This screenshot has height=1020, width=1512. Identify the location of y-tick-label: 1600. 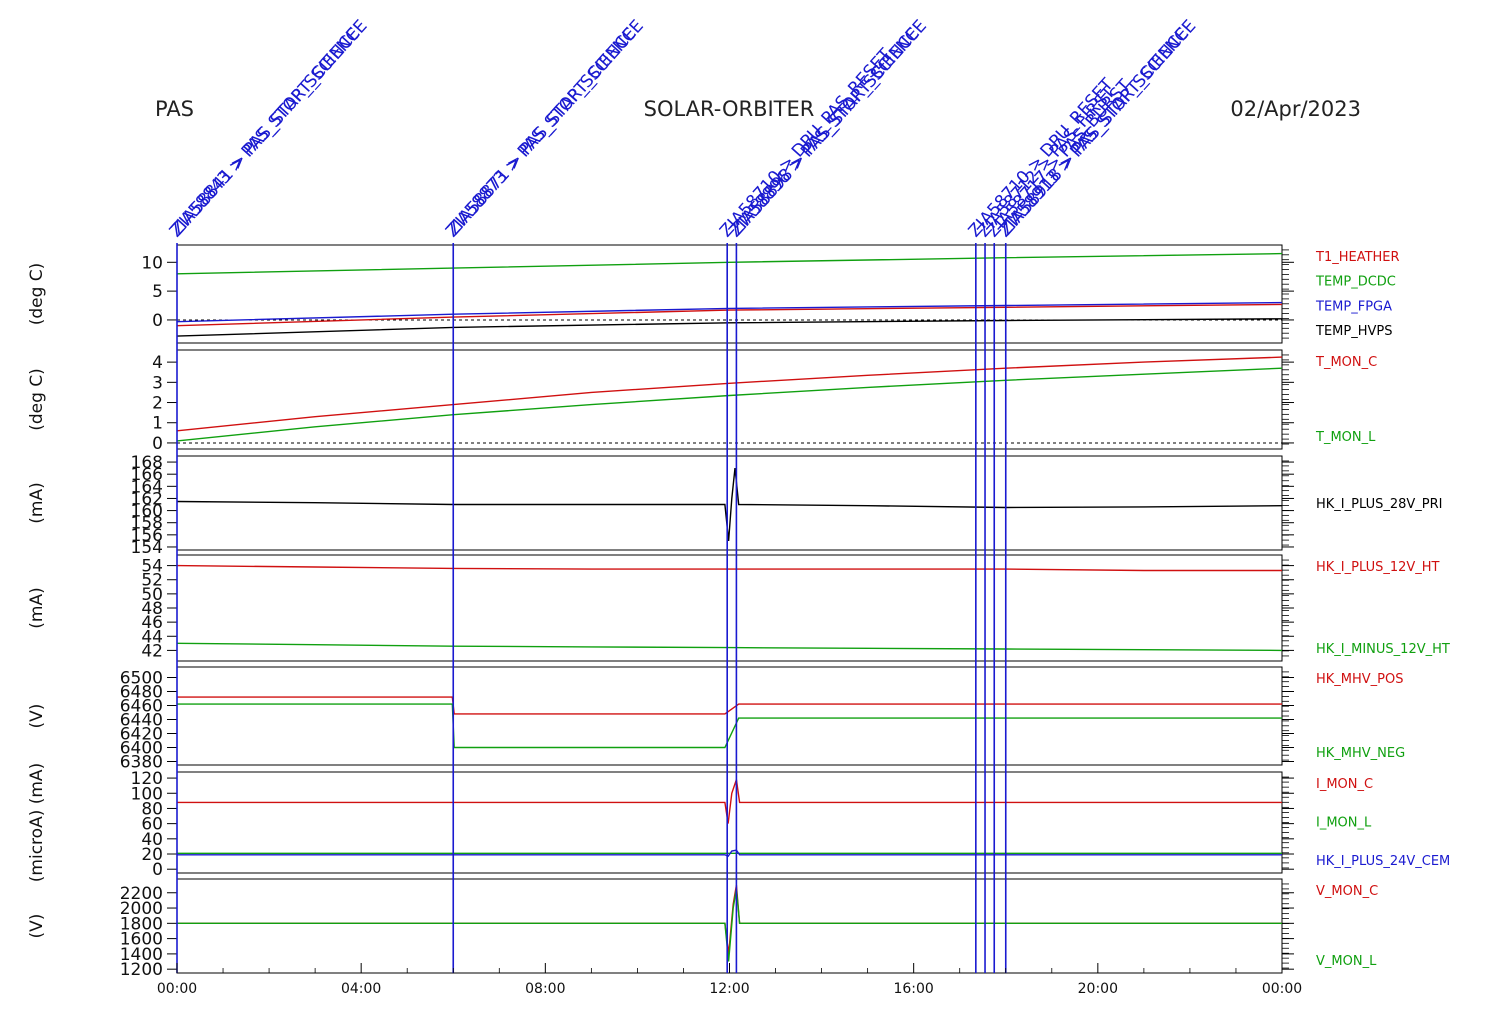
(141, 940).